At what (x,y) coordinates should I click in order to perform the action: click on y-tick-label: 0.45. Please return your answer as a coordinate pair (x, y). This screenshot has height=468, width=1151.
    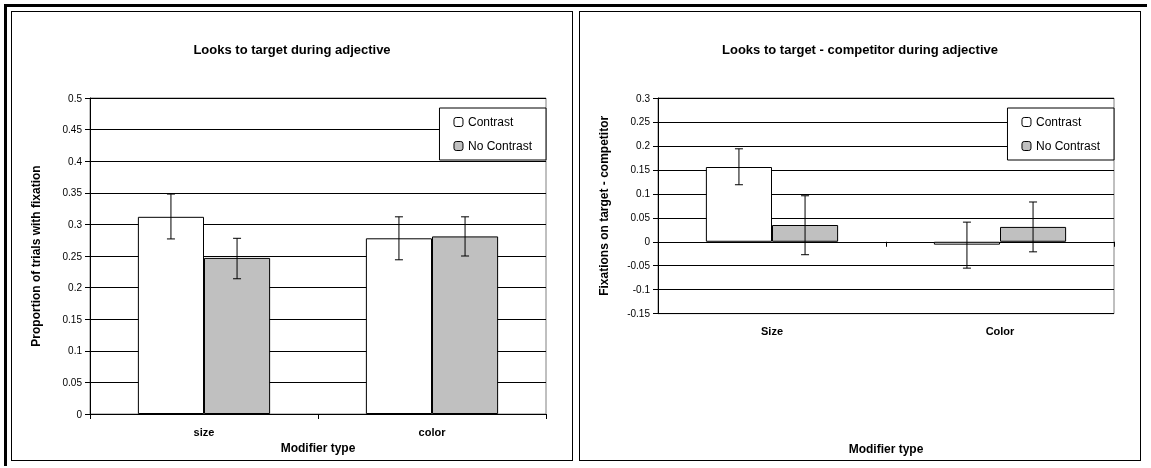
    Looking at the image, I should click on (72, 130).